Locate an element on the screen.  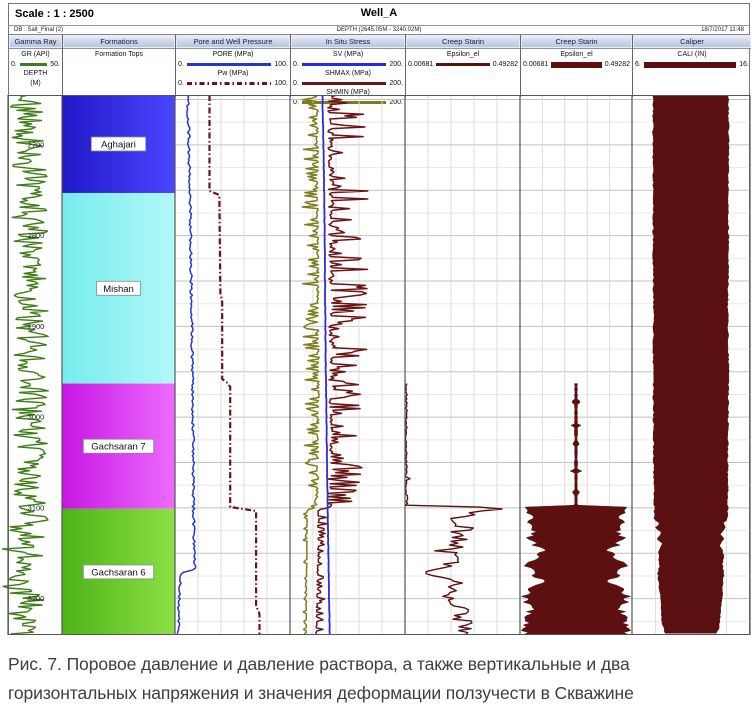
epsilon-curve-swatch-icon is located at coordinates (463, 64).